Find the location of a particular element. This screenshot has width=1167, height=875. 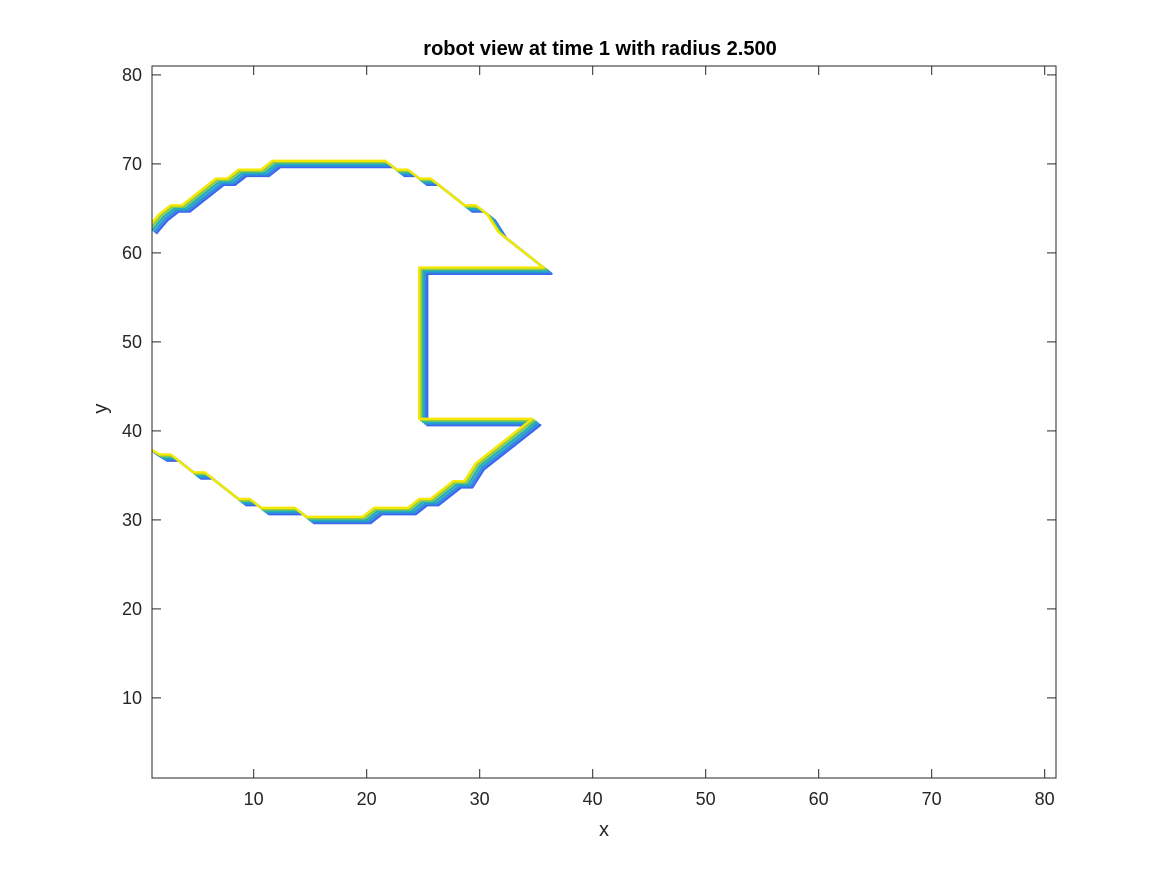

y-tick-label: 50 is located at coordinates (132, 342).